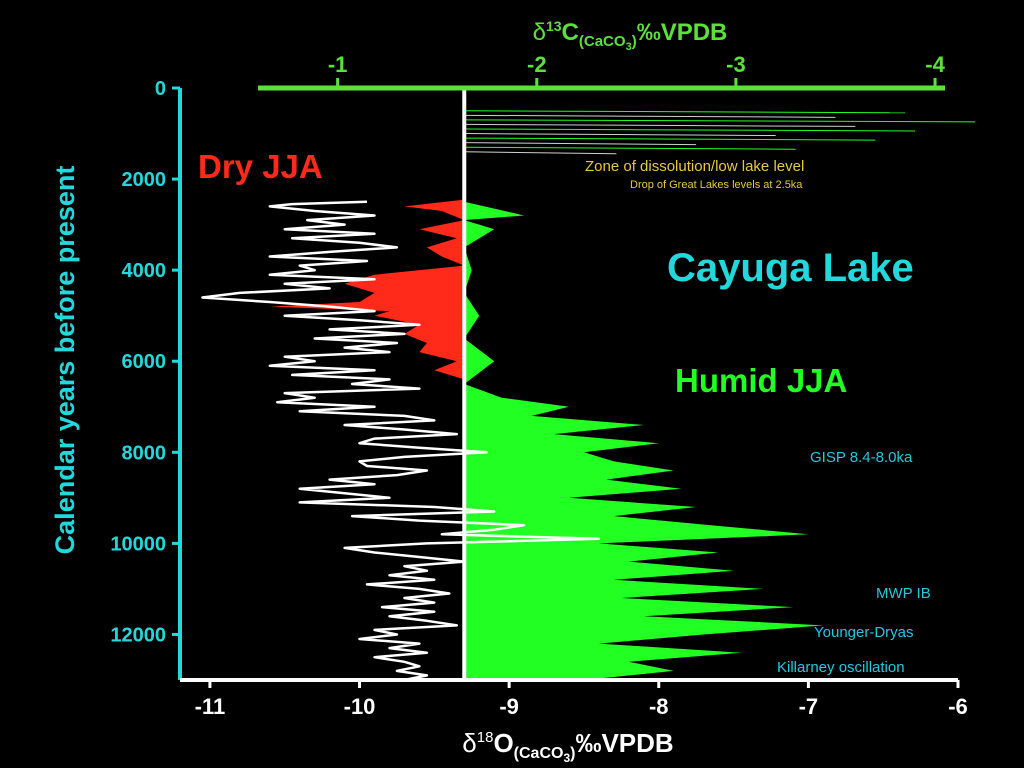 This screenshot has height=768, width=1024. I want to click on x-top-tick-label: -2, so click(537, 64).